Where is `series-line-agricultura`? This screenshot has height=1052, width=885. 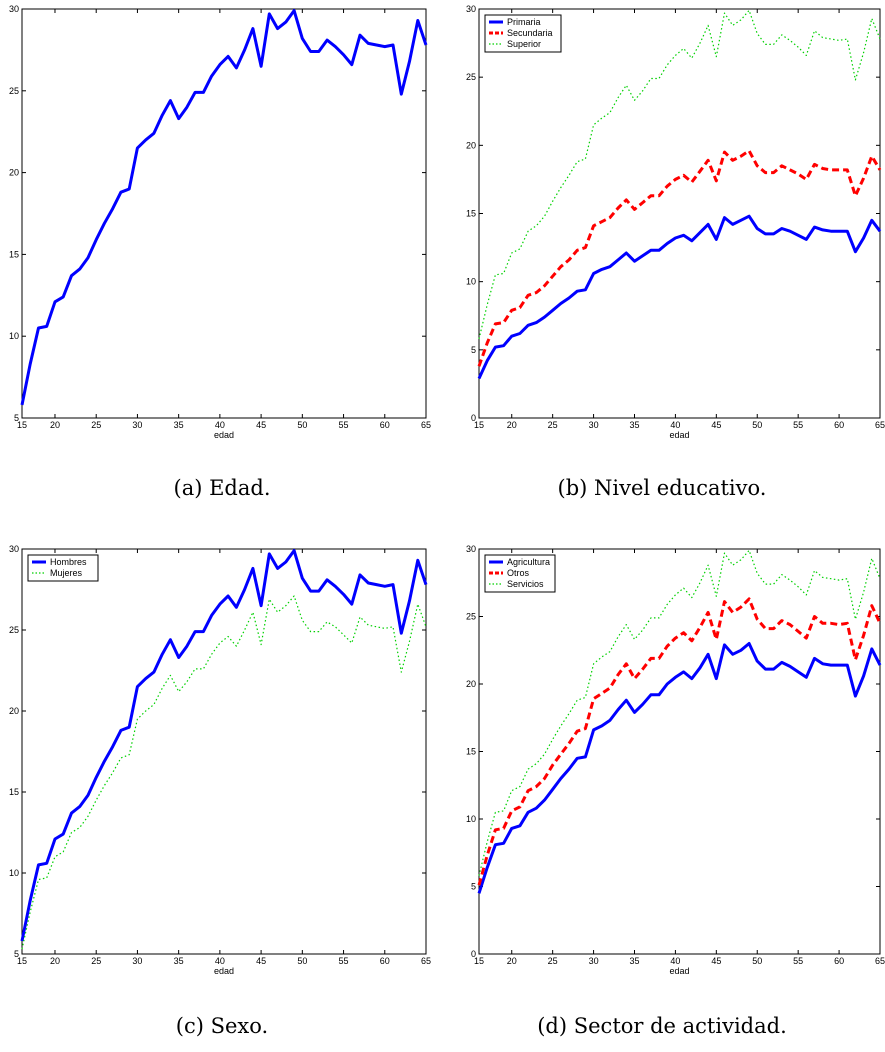 series-line-agricultura is located at coordinates (679, 768).